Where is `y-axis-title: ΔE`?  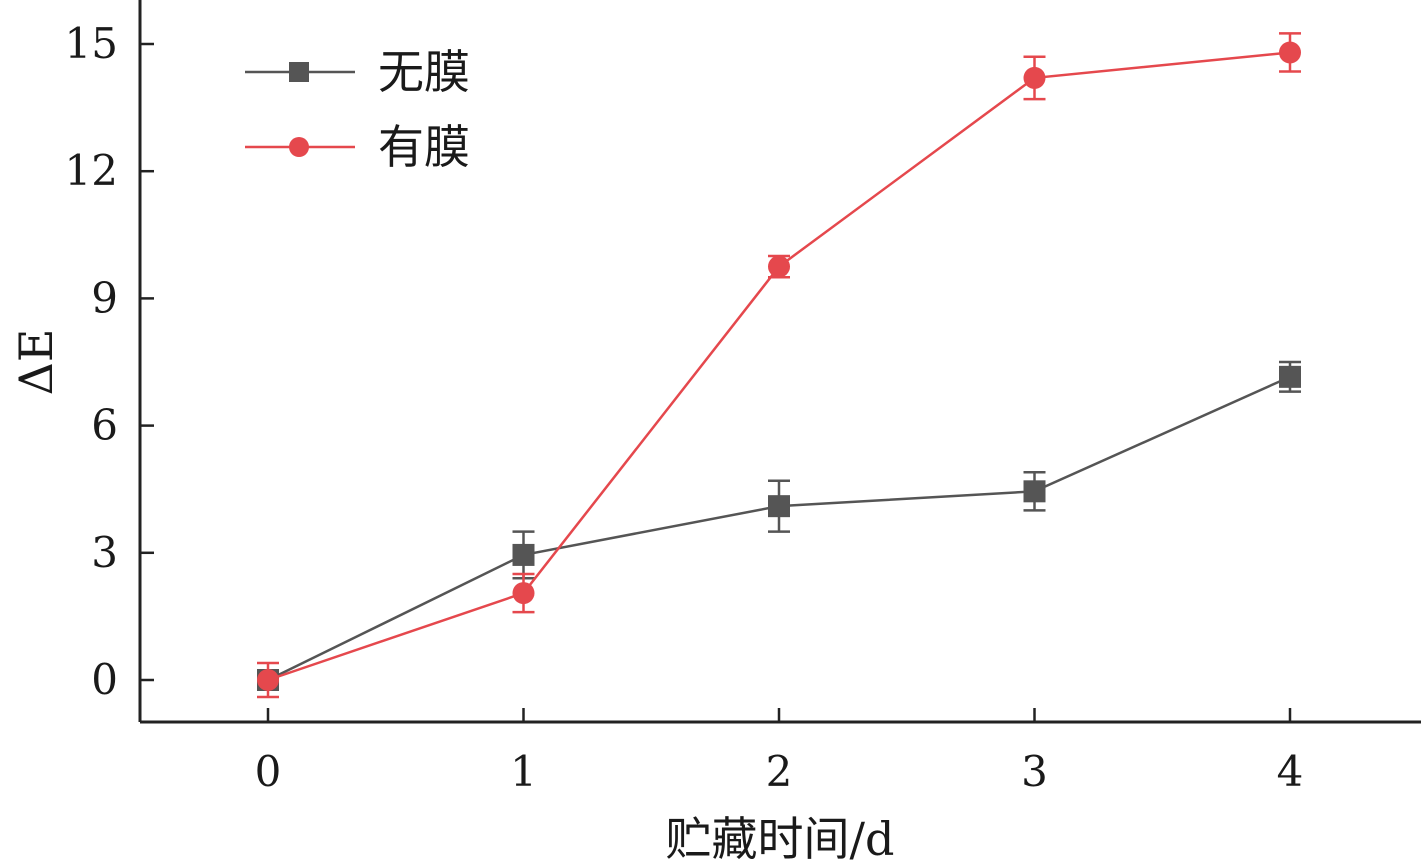
y-axis-title: ΔE is located at coordinates (36, 362).